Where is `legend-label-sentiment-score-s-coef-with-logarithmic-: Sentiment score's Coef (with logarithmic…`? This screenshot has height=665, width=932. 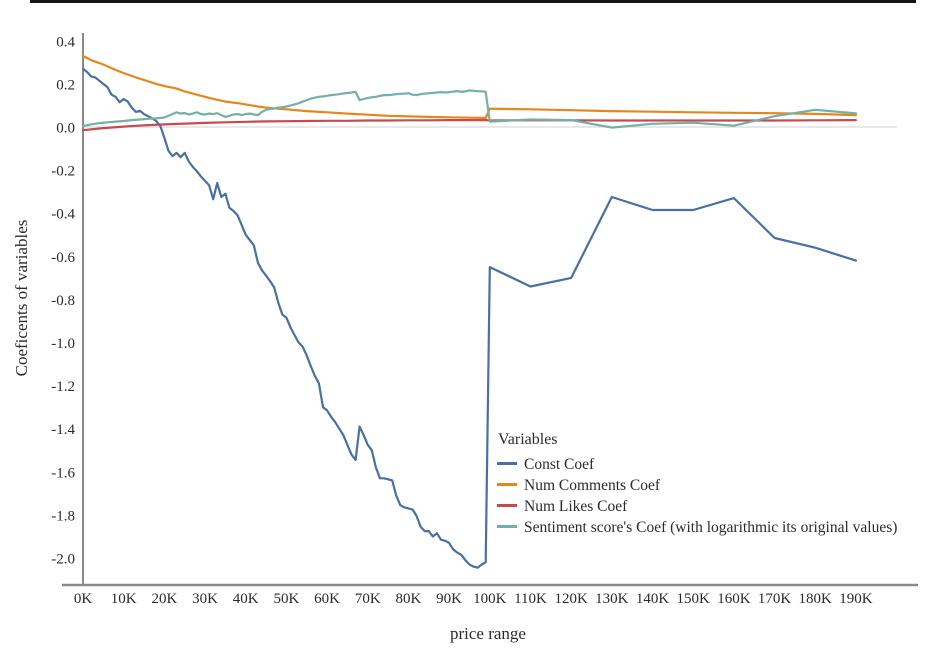 legend-label-sentiment-score-s-coef-with-logarithmic-: Sentiment score's Coef (with logarithmic… is located at coordinates (710, 527).